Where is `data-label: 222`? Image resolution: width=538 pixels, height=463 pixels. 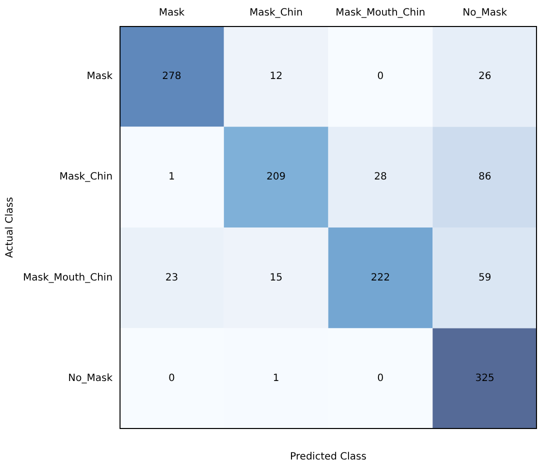
data-label: 222 is located at coordinates (380, 278).